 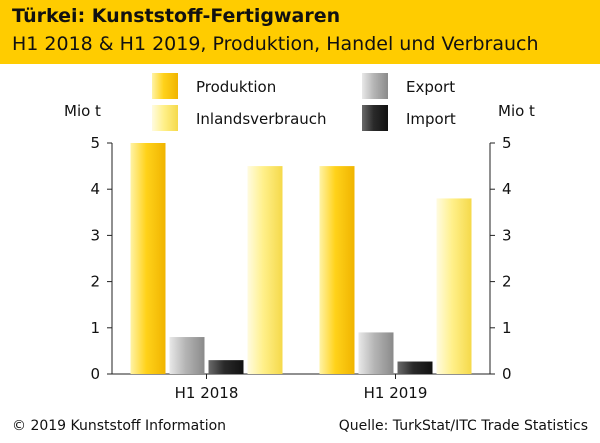 What do you see at coordinates (176, 16) in the screenshot?
I see `chart-title: Türkei: Kunststoff-Fertigwaren` at bounding box center [176, 16].